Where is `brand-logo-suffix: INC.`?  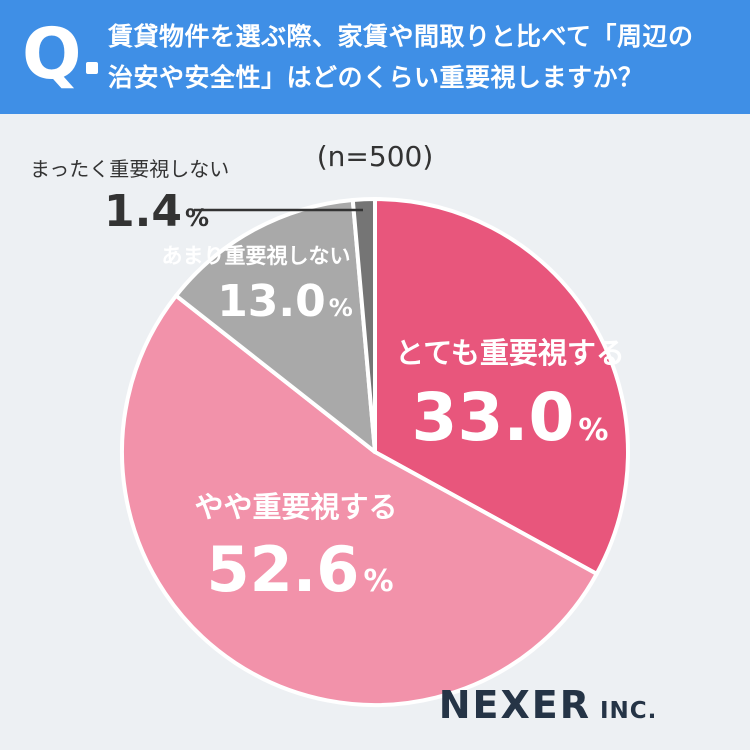
brand-logo-suffix: INC. is located at coordinates (628, 711).